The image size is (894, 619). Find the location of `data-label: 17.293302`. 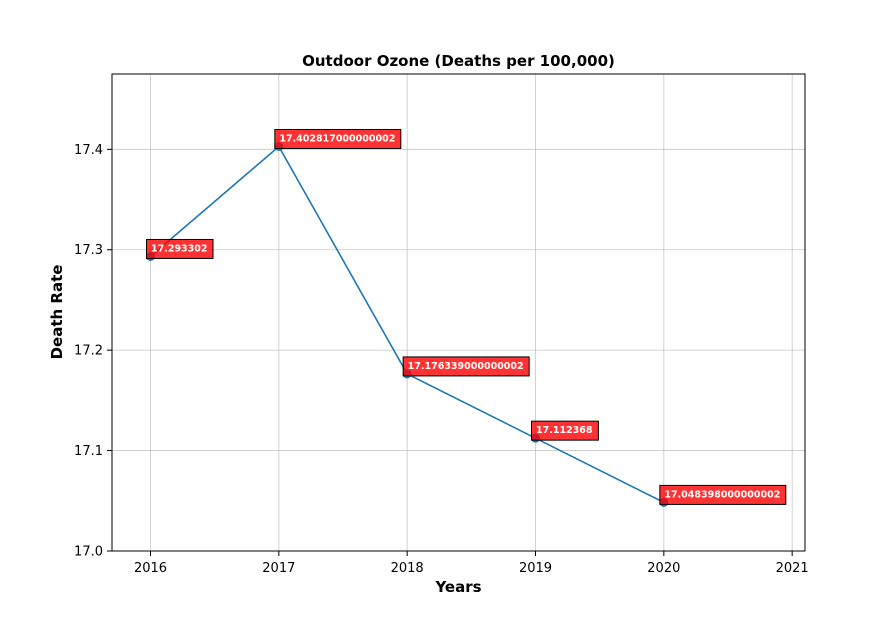

data-label: 17.293302 is located at coordinates (180, 248).